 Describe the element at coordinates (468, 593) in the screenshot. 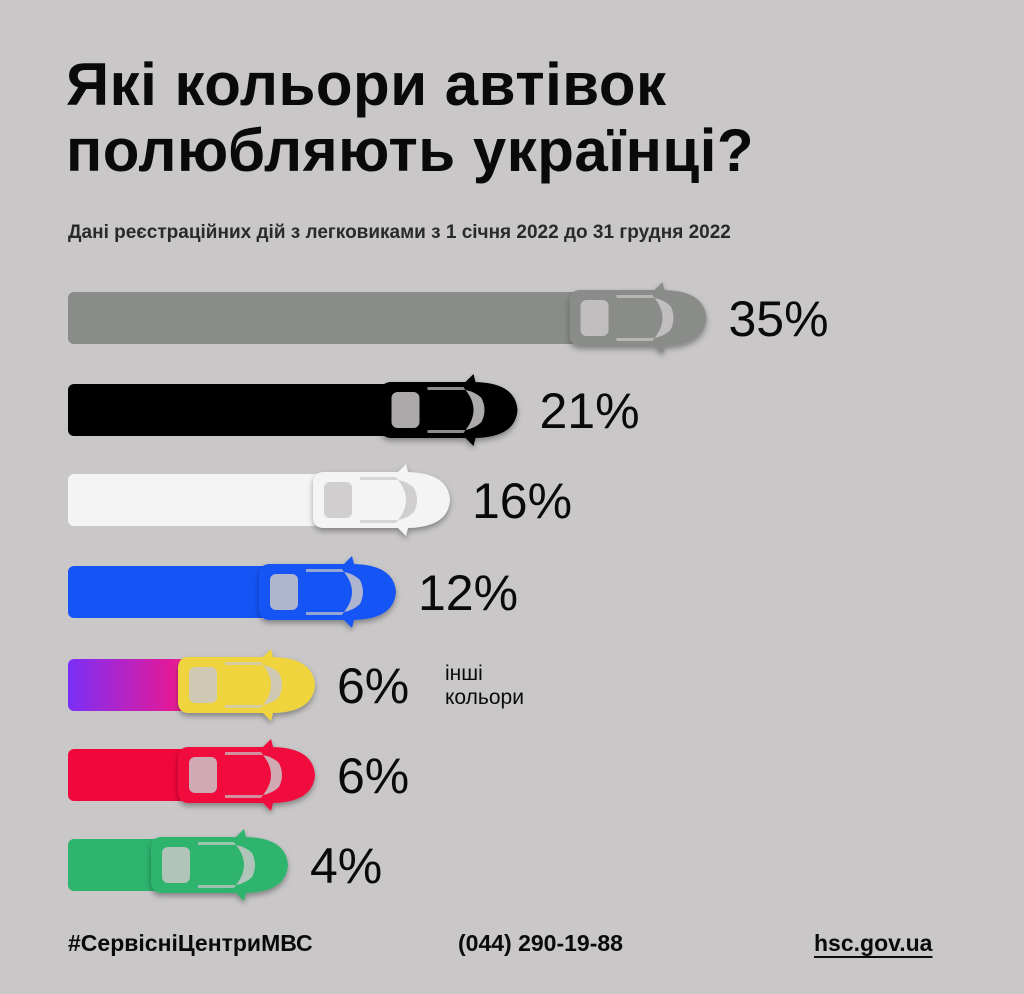

I see `value-label: 12%` at that location.